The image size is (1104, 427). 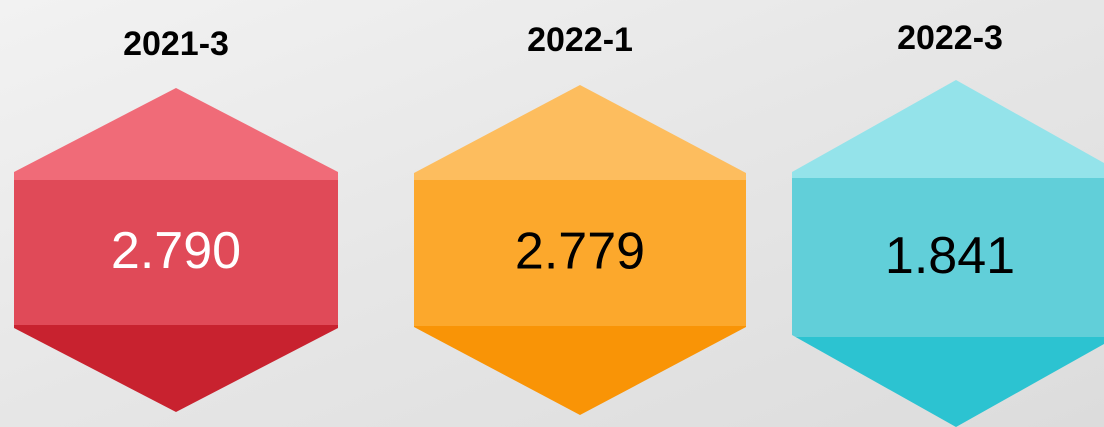 I want to click on item-label: 2022-1, so click(x=580, y=40).